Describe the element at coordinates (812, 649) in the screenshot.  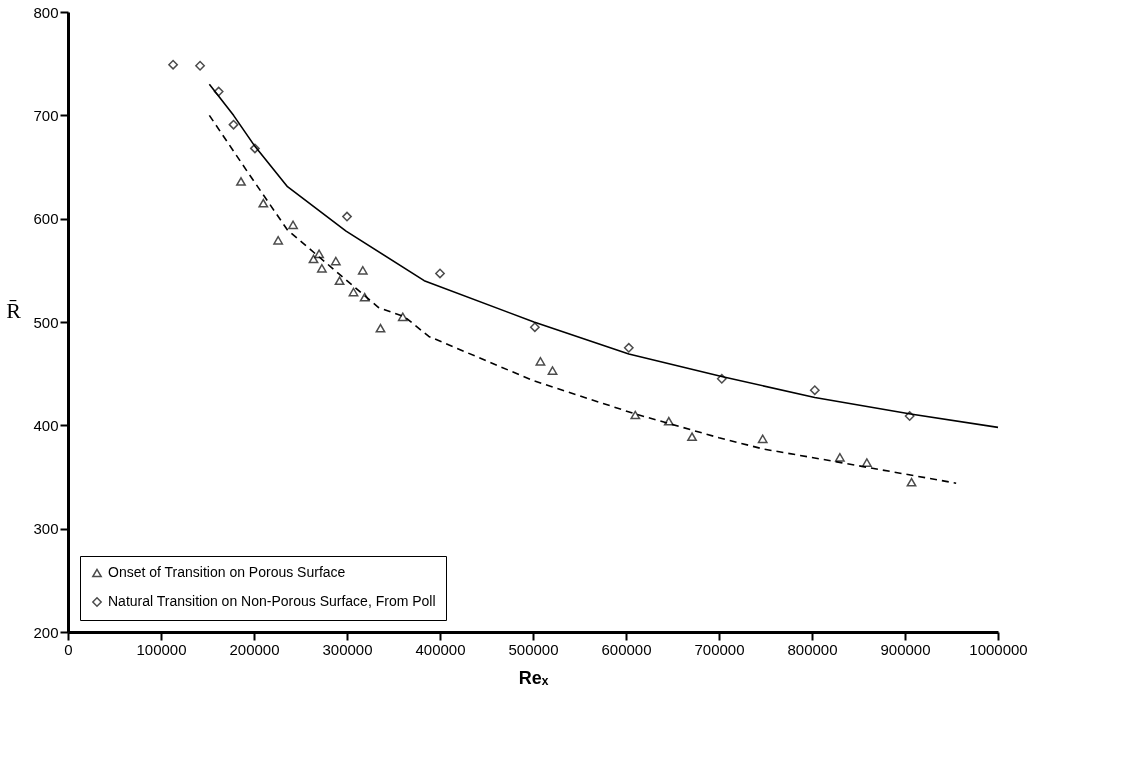
I see `x-tick-label: 800000` at that location.